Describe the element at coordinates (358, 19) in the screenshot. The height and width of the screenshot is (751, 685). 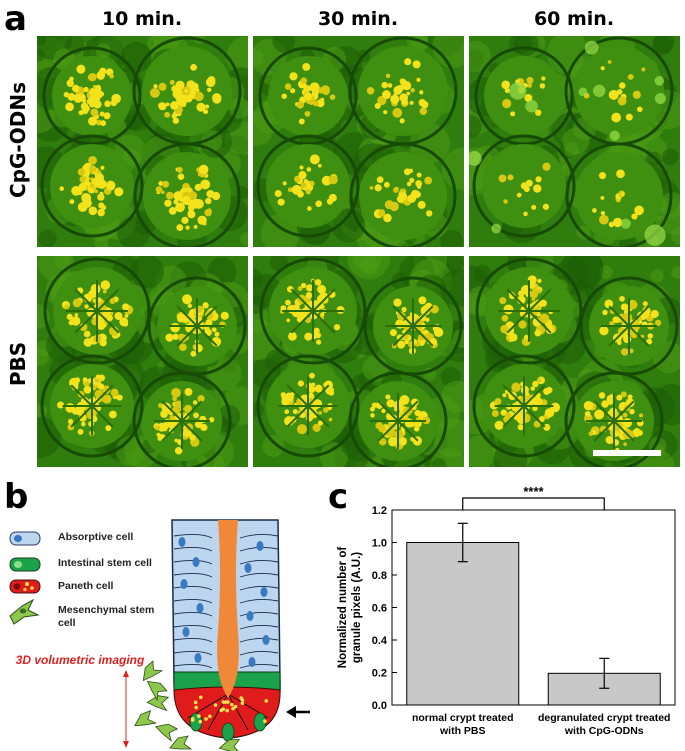
I see `column-title-30min: 30 min.` at that location.